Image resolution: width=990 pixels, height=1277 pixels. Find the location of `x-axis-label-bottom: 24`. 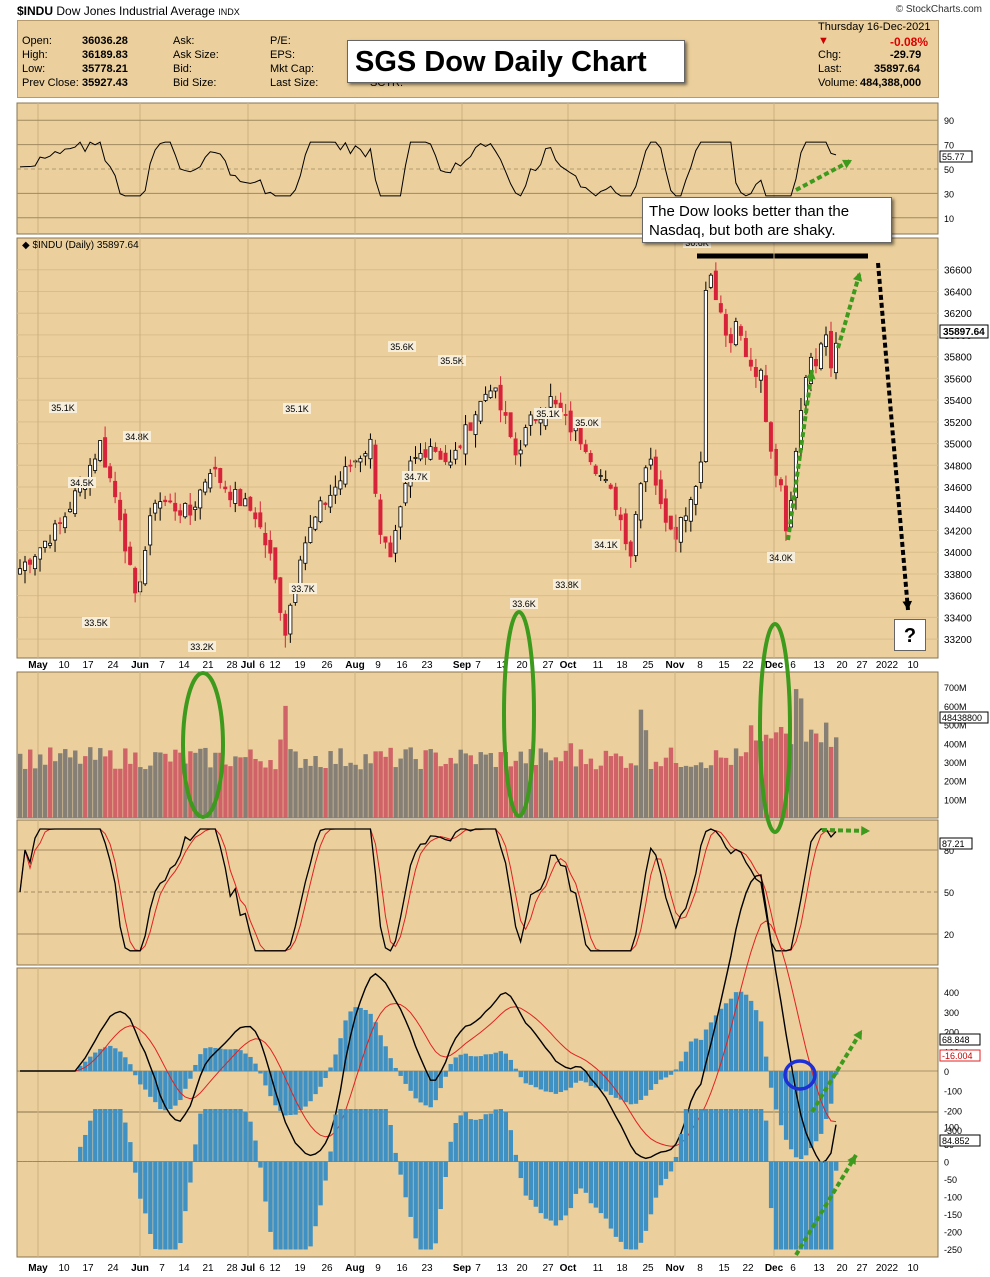

x-axis-label-bottom: 24 is located at coordinates (113, 1268).